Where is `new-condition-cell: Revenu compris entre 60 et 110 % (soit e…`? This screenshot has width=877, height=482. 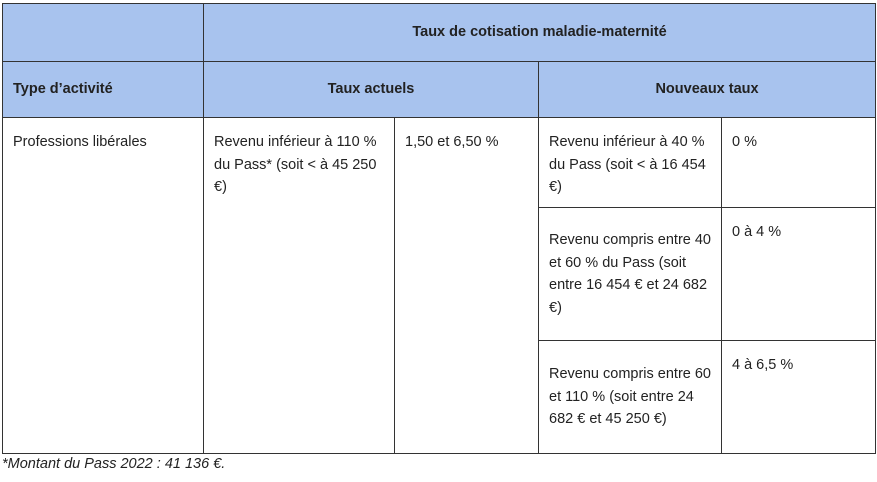 new-condition-cell: Revenu compris entre 60 et 110 % (soit e… is located at coordinates (630, 397).